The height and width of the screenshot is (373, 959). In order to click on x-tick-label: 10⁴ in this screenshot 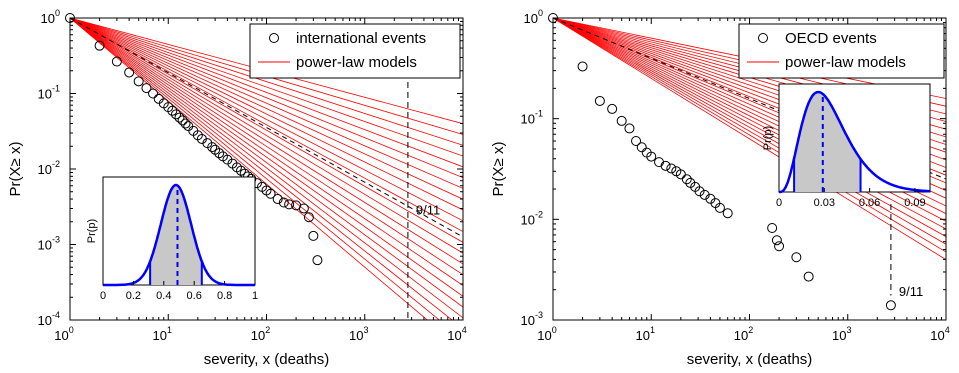, I will do `click(939, 334)`.